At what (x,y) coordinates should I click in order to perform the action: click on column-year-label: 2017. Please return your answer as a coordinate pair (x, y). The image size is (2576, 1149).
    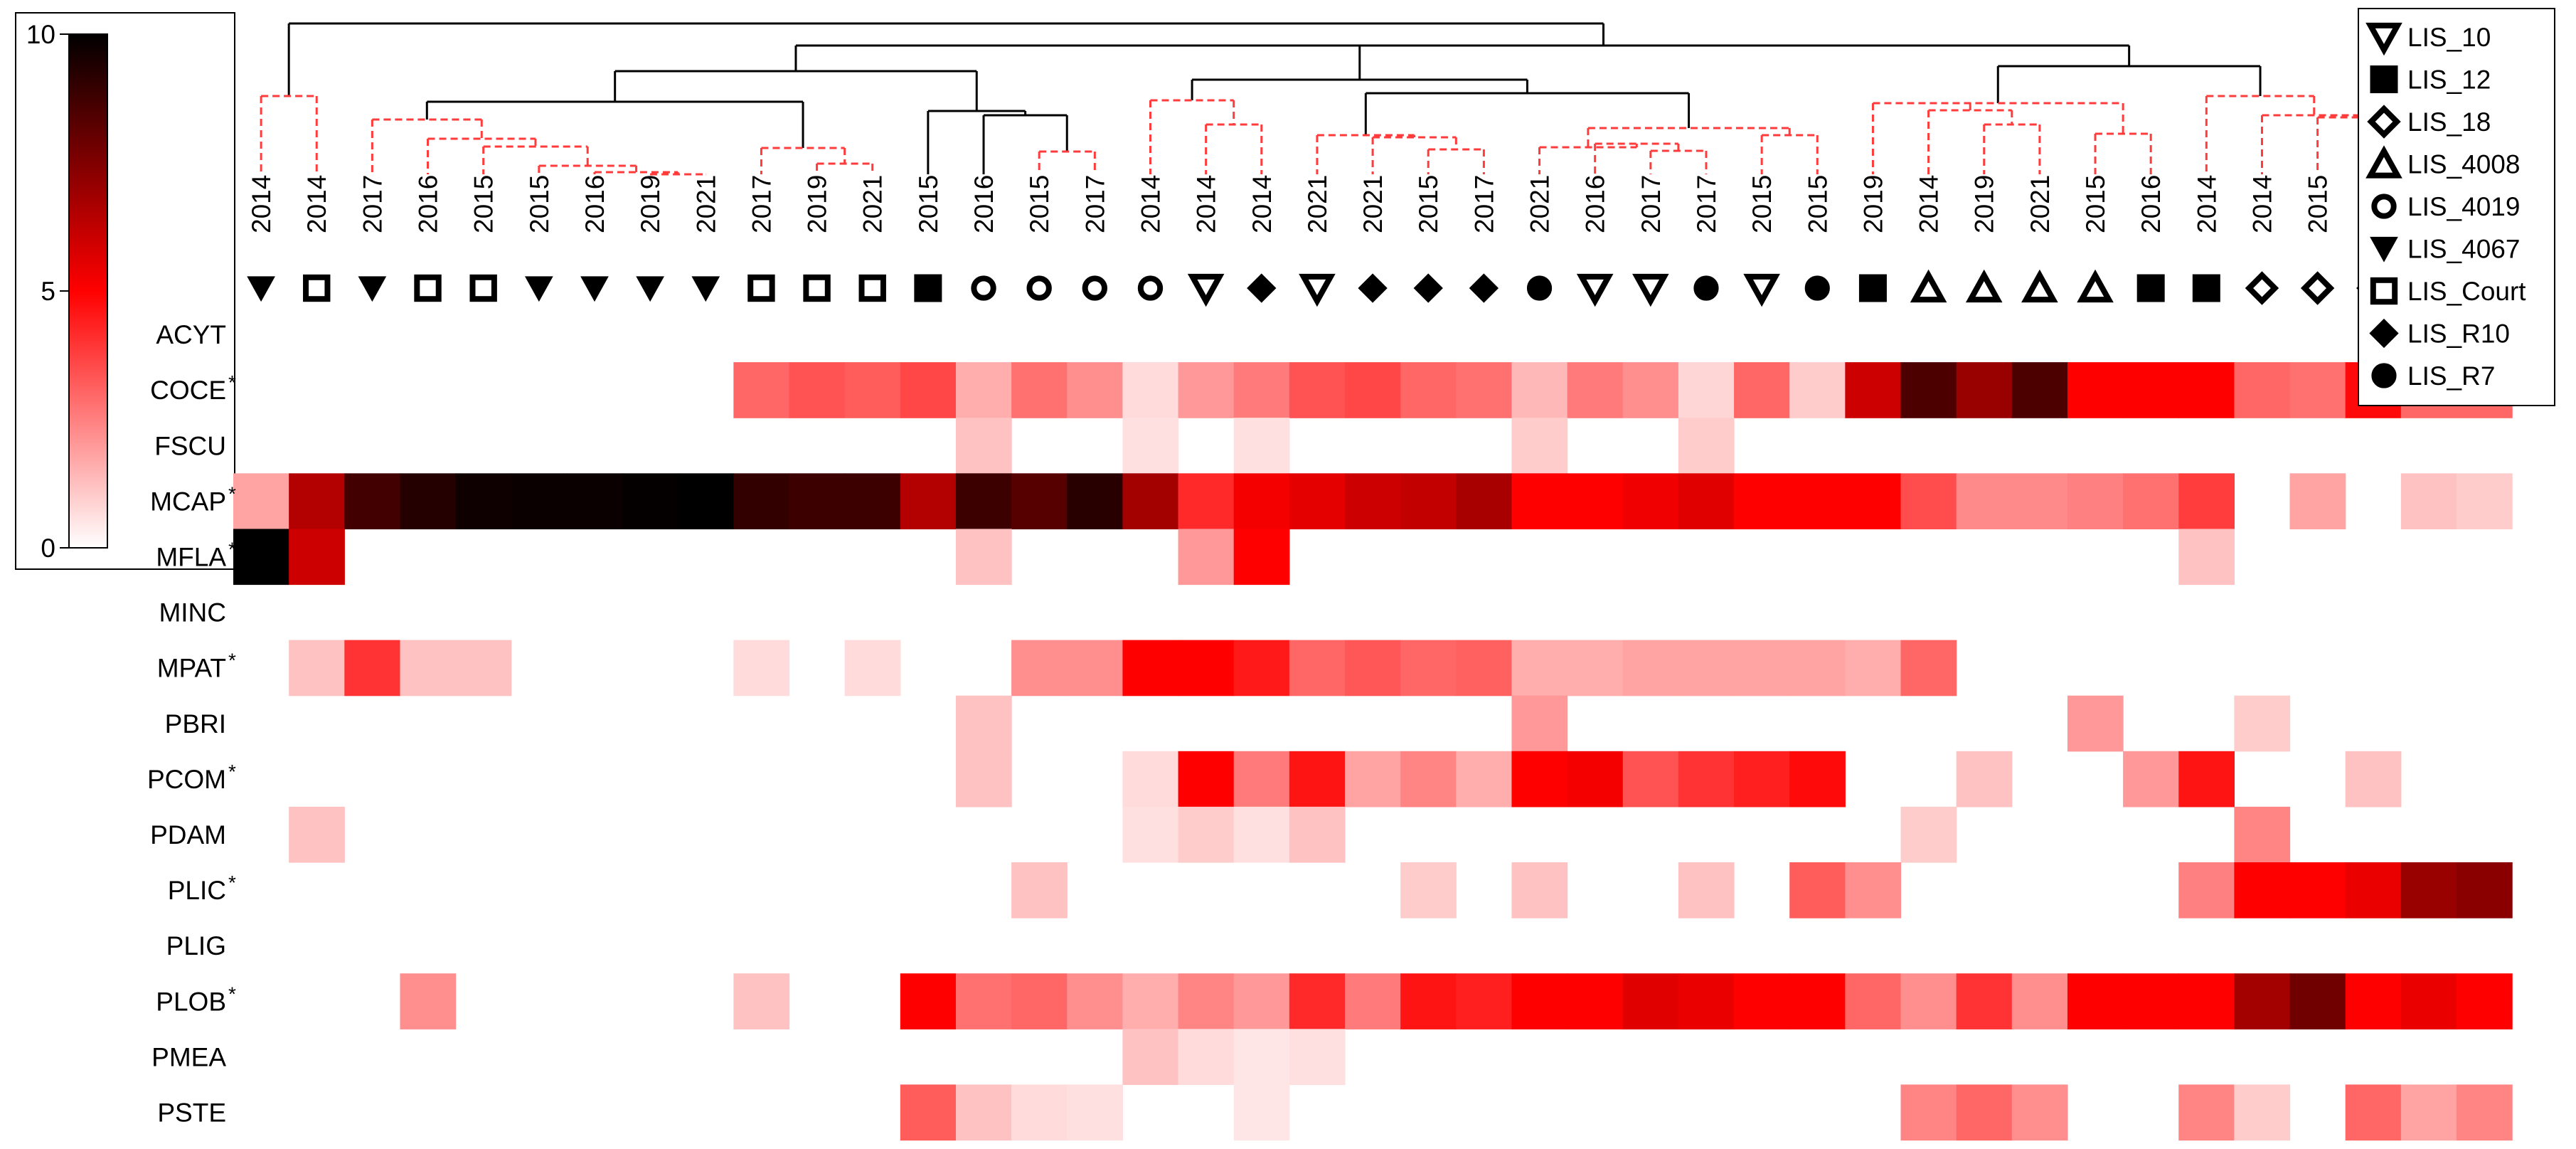
    Looking at the image, I should click on (372, 204).